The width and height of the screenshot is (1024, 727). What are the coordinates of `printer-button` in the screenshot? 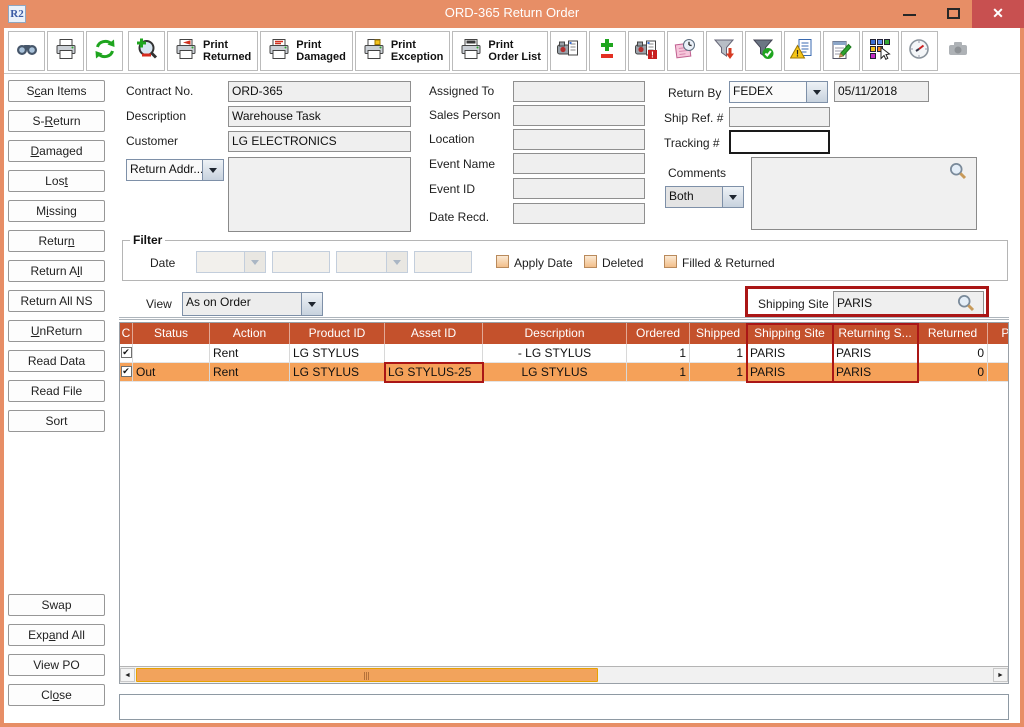 It's located at (65, 51).